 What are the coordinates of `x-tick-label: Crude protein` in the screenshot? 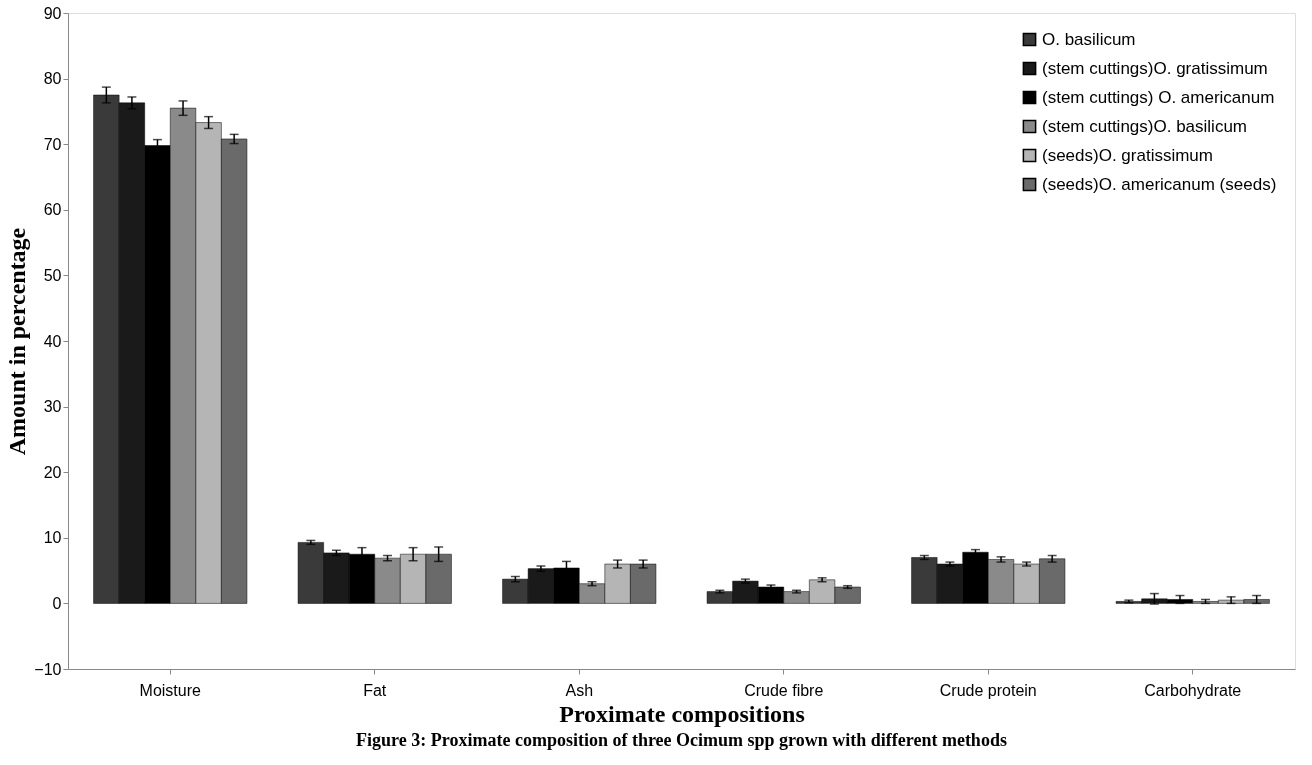 It's located at (988, 690).